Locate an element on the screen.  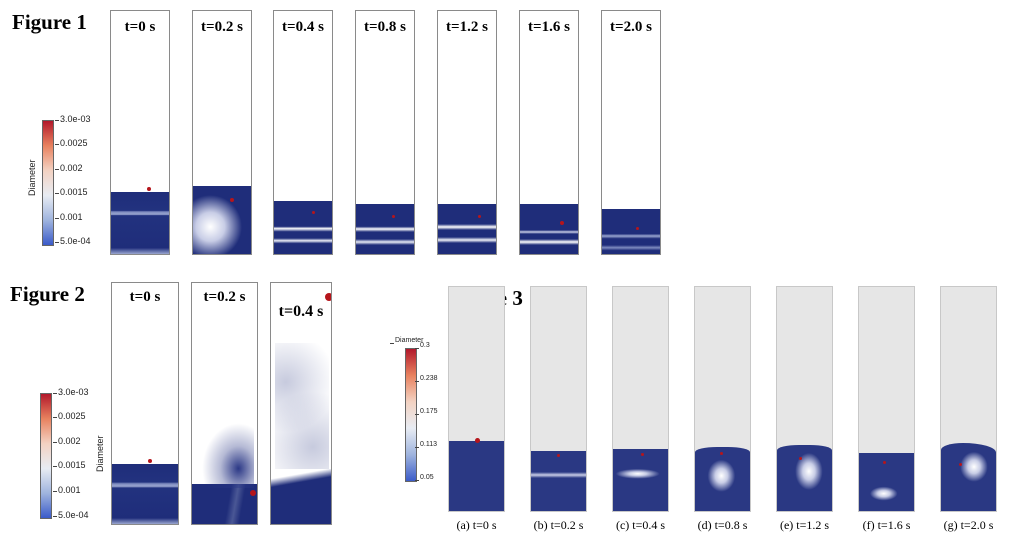
figure-1-colorbar-tick: 0.002 is located at coordinates (69, 168).